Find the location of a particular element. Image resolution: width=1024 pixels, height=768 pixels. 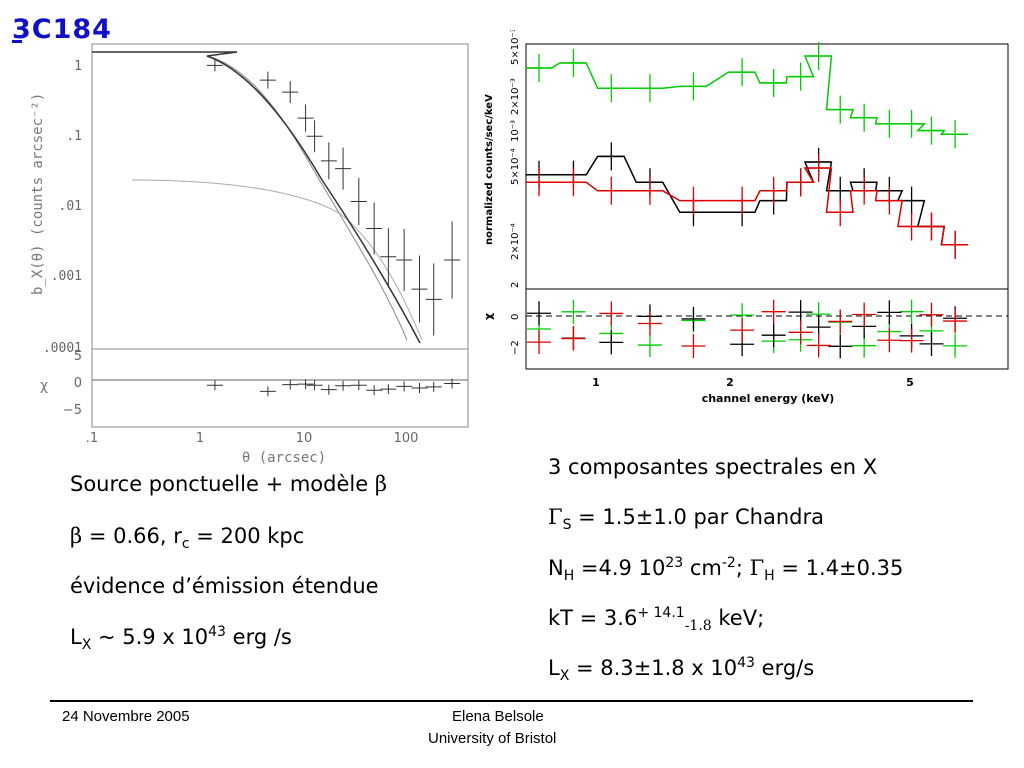

right-line-3-sup: 23 is located at coordinates (674, 563).